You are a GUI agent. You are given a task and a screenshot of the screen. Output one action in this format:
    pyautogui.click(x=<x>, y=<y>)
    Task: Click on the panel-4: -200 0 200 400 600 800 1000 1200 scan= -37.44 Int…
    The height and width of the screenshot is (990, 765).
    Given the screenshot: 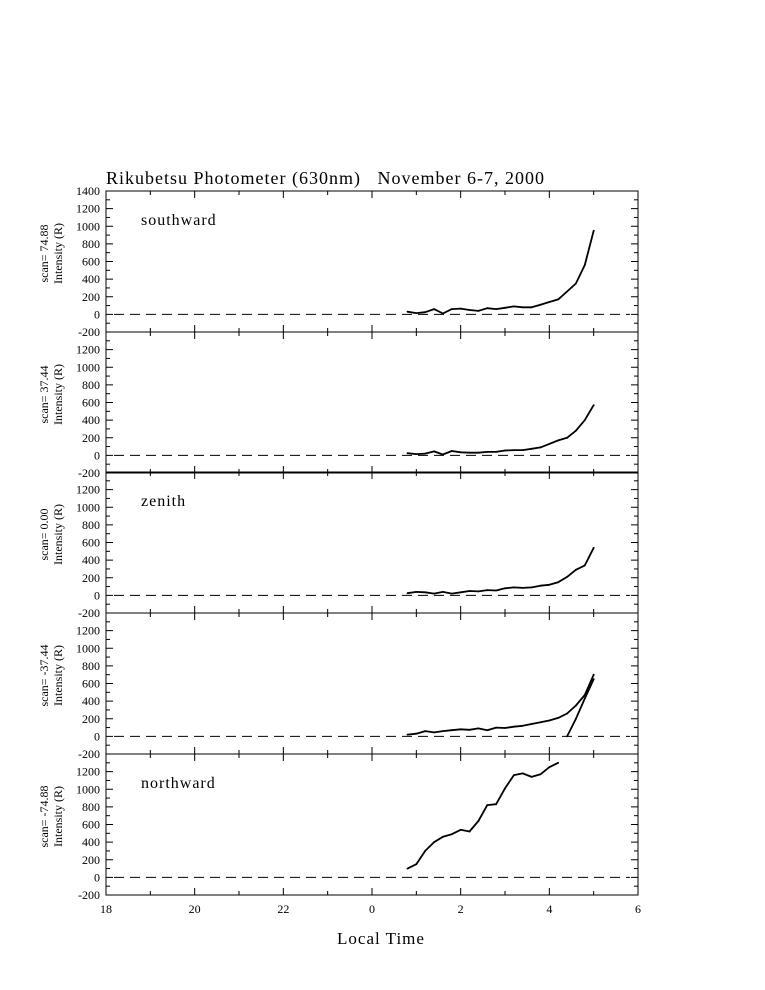 What is the action you would take?
    pyautogui.click(x=338, y=686)
    